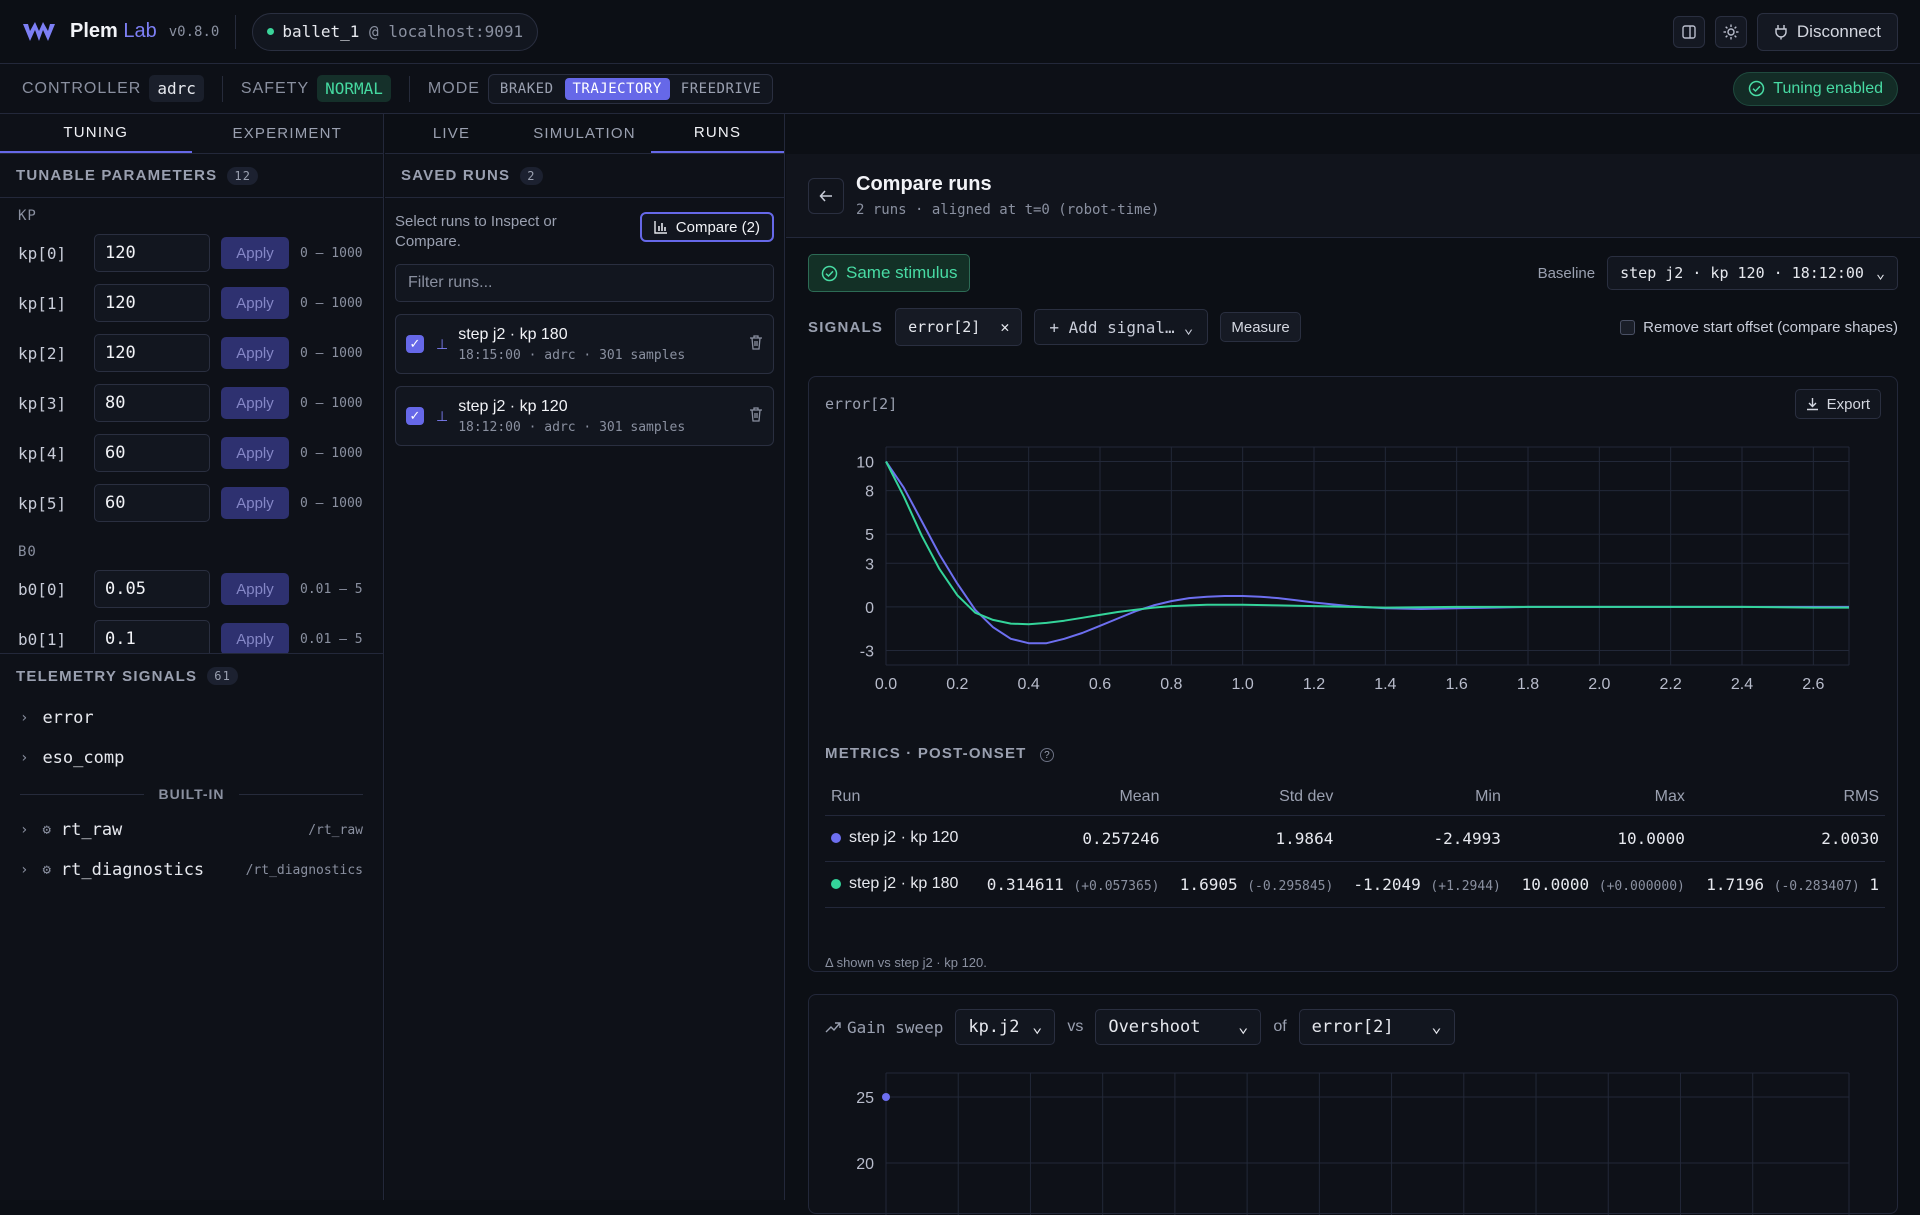  Describe the element at coordinates (1385, 684) in the screenshot. I see `x-tick-label: 1.4` at that location.